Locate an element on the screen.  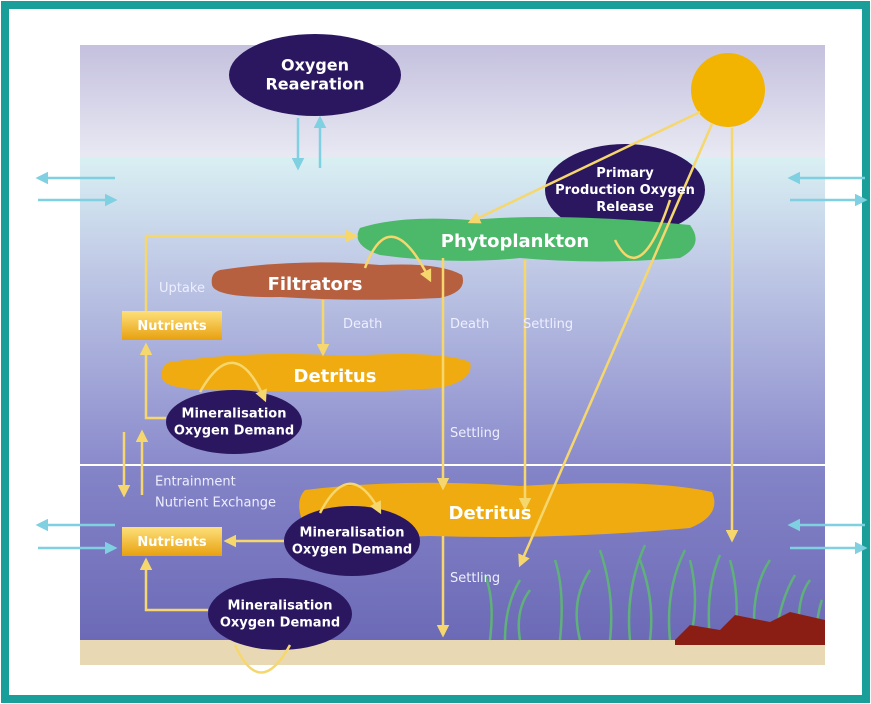
text-line: Nutrient Exchange is located at coordinates (215, 502).